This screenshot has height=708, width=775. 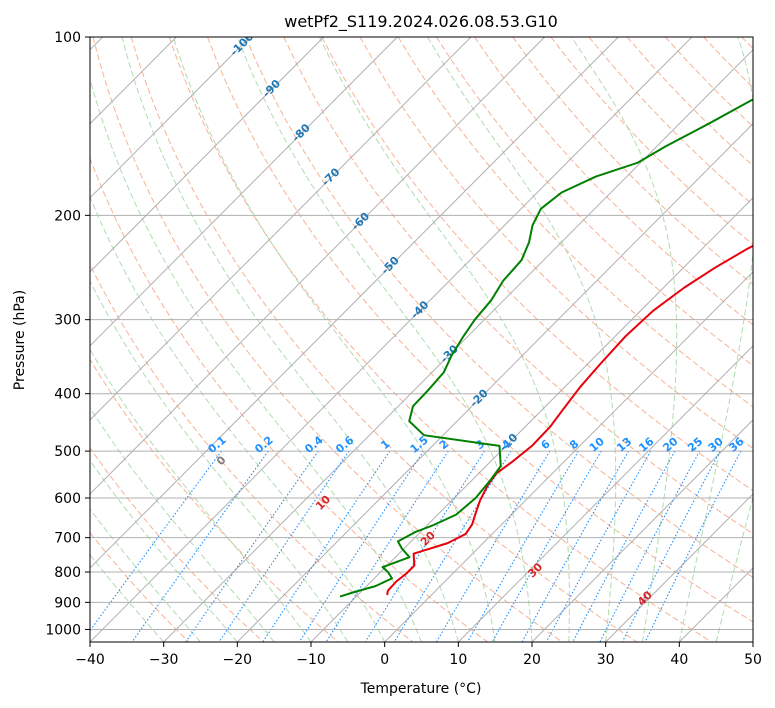 What do you see at coordinates (606, 660) in the screenshot?
I see `x-tick-label: 30` at bounding box center [606, 660].